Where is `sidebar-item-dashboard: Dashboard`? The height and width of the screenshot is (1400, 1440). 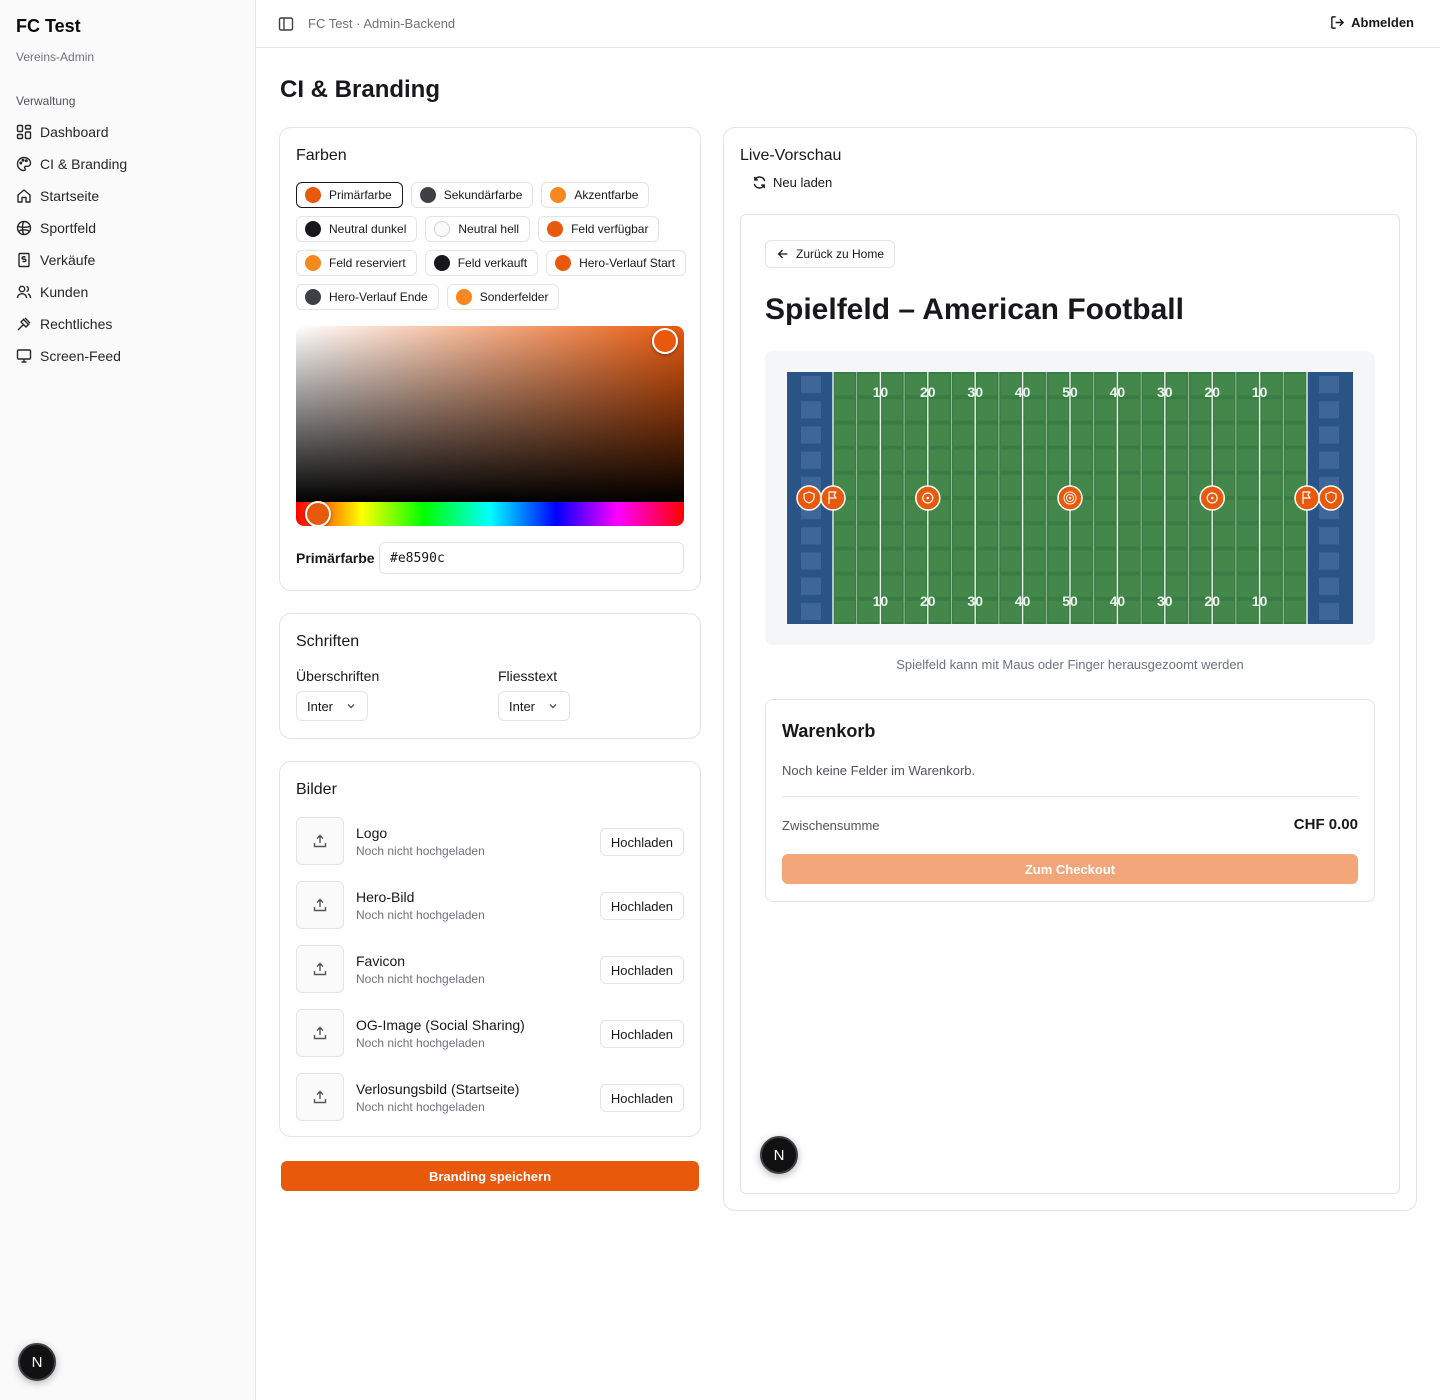 sidebar-item-dashboard: Dashboard is located at coordinates (128, 132).